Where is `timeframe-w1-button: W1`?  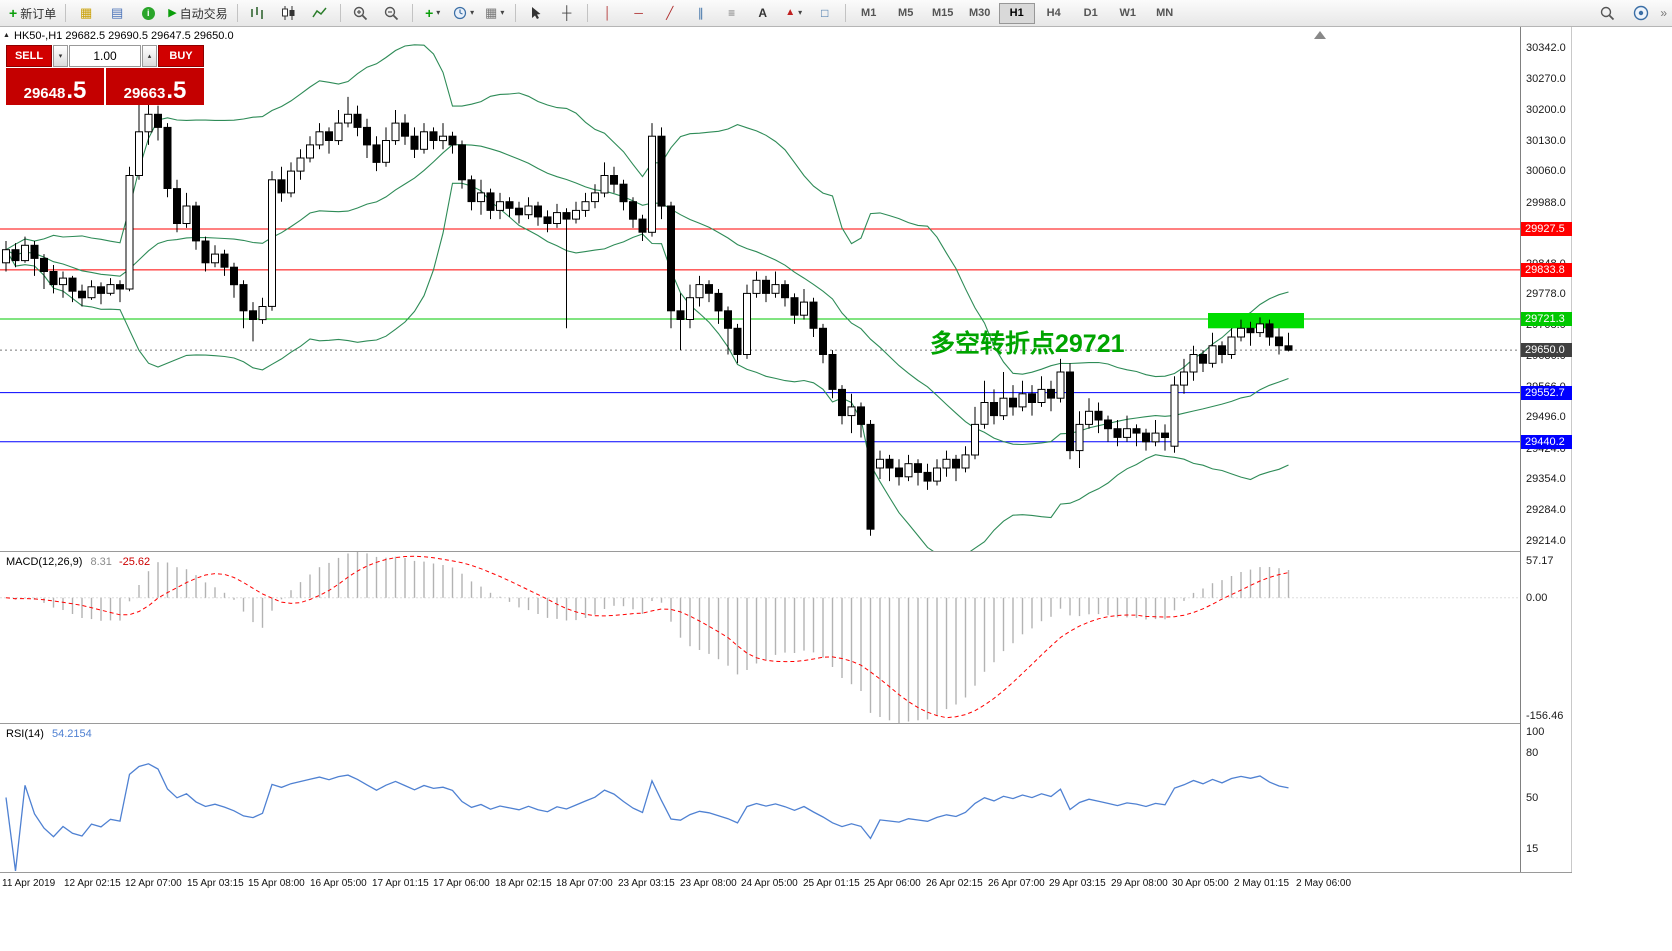 timeframe-w1-button: W1 is located at coordinates (1127, 13).